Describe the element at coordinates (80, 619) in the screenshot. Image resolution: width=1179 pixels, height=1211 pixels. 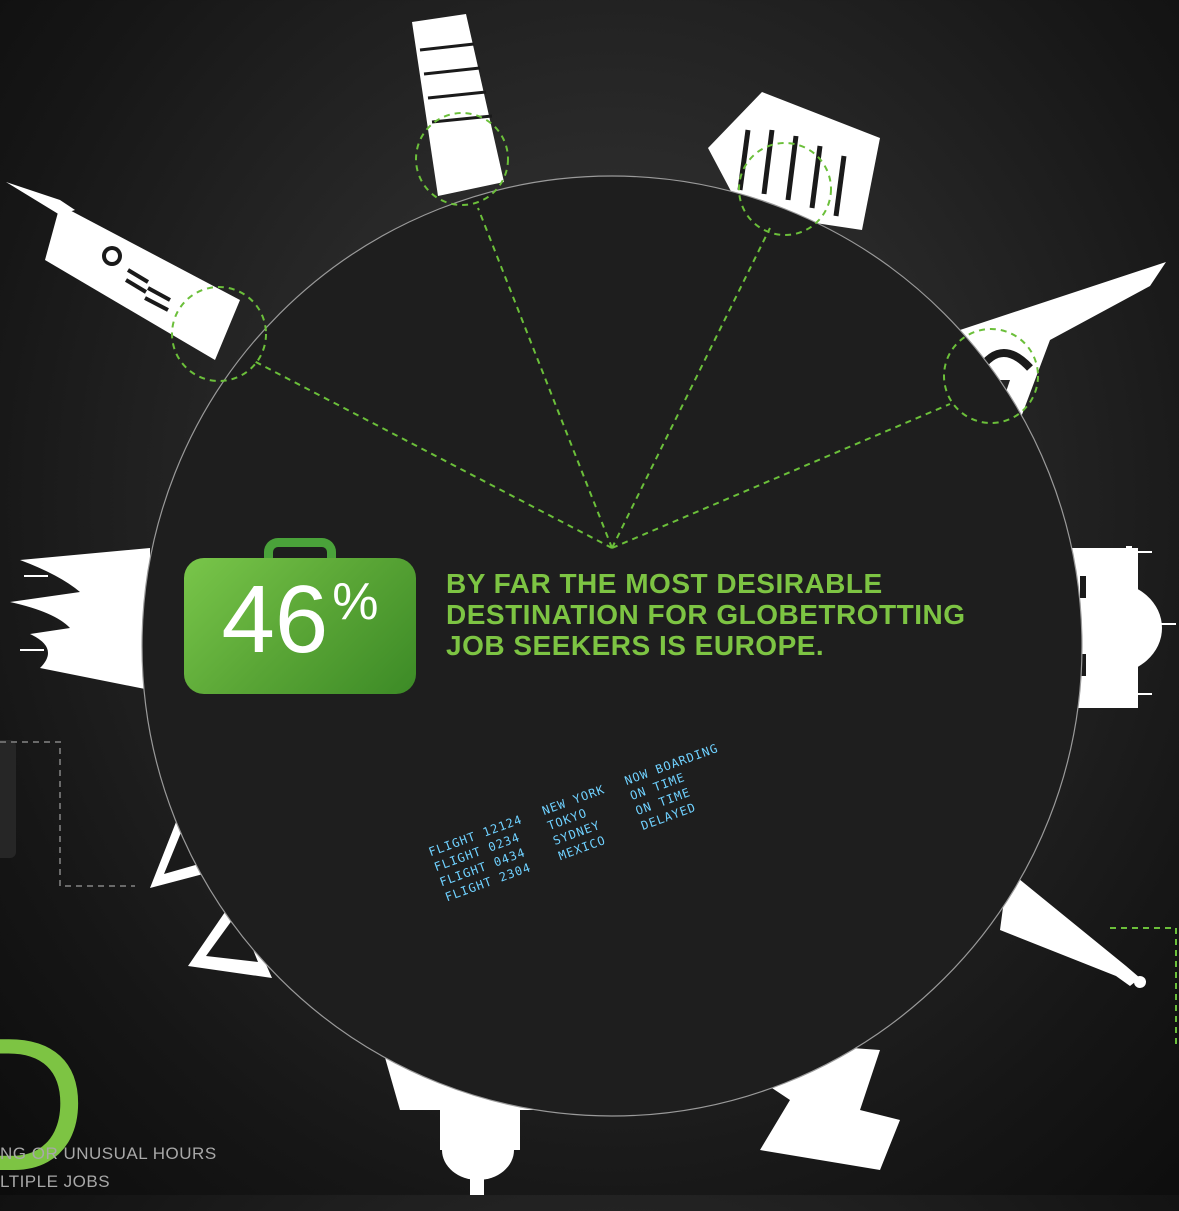
I see `sydney-opera-house-icon` at that location.